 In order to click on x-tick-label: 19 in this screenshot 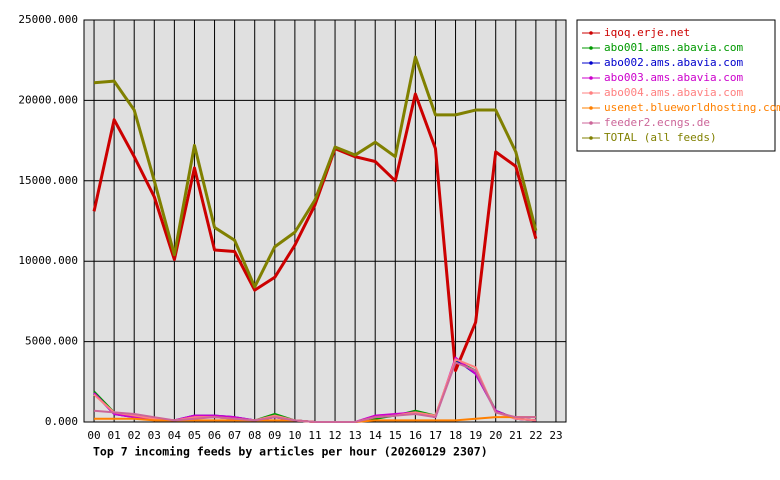, I will do `click(475, 435)`.